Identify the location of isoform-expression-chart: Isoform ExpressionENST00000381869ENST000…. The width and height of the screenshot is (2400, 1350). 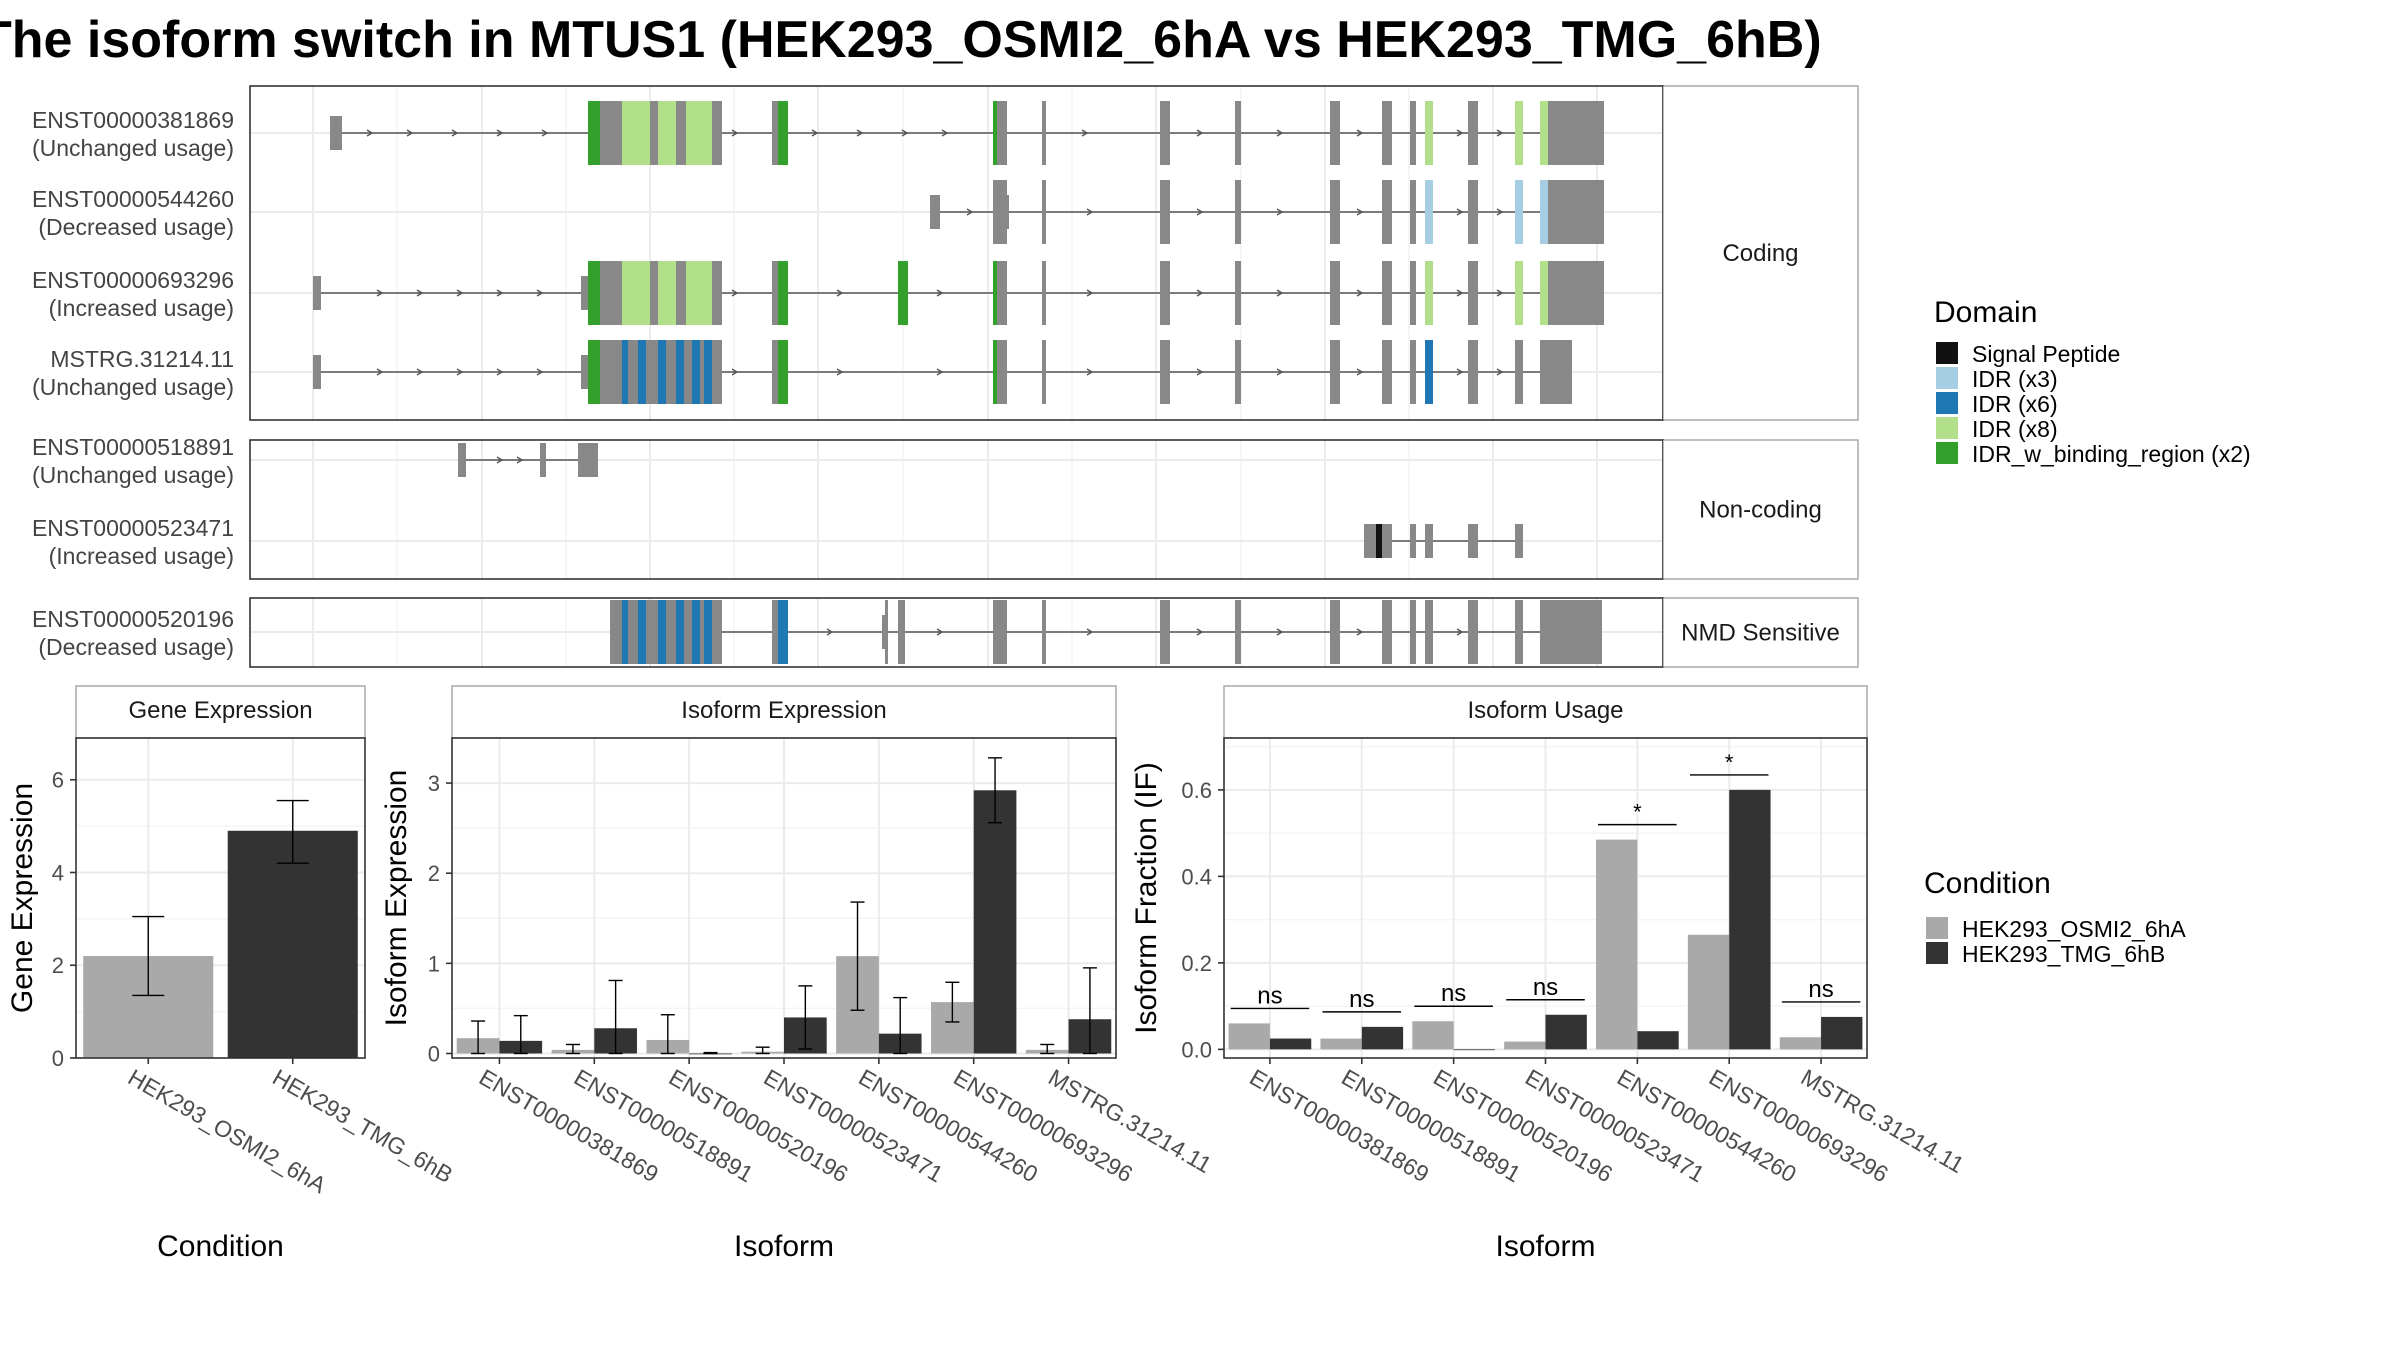
(798, 974).